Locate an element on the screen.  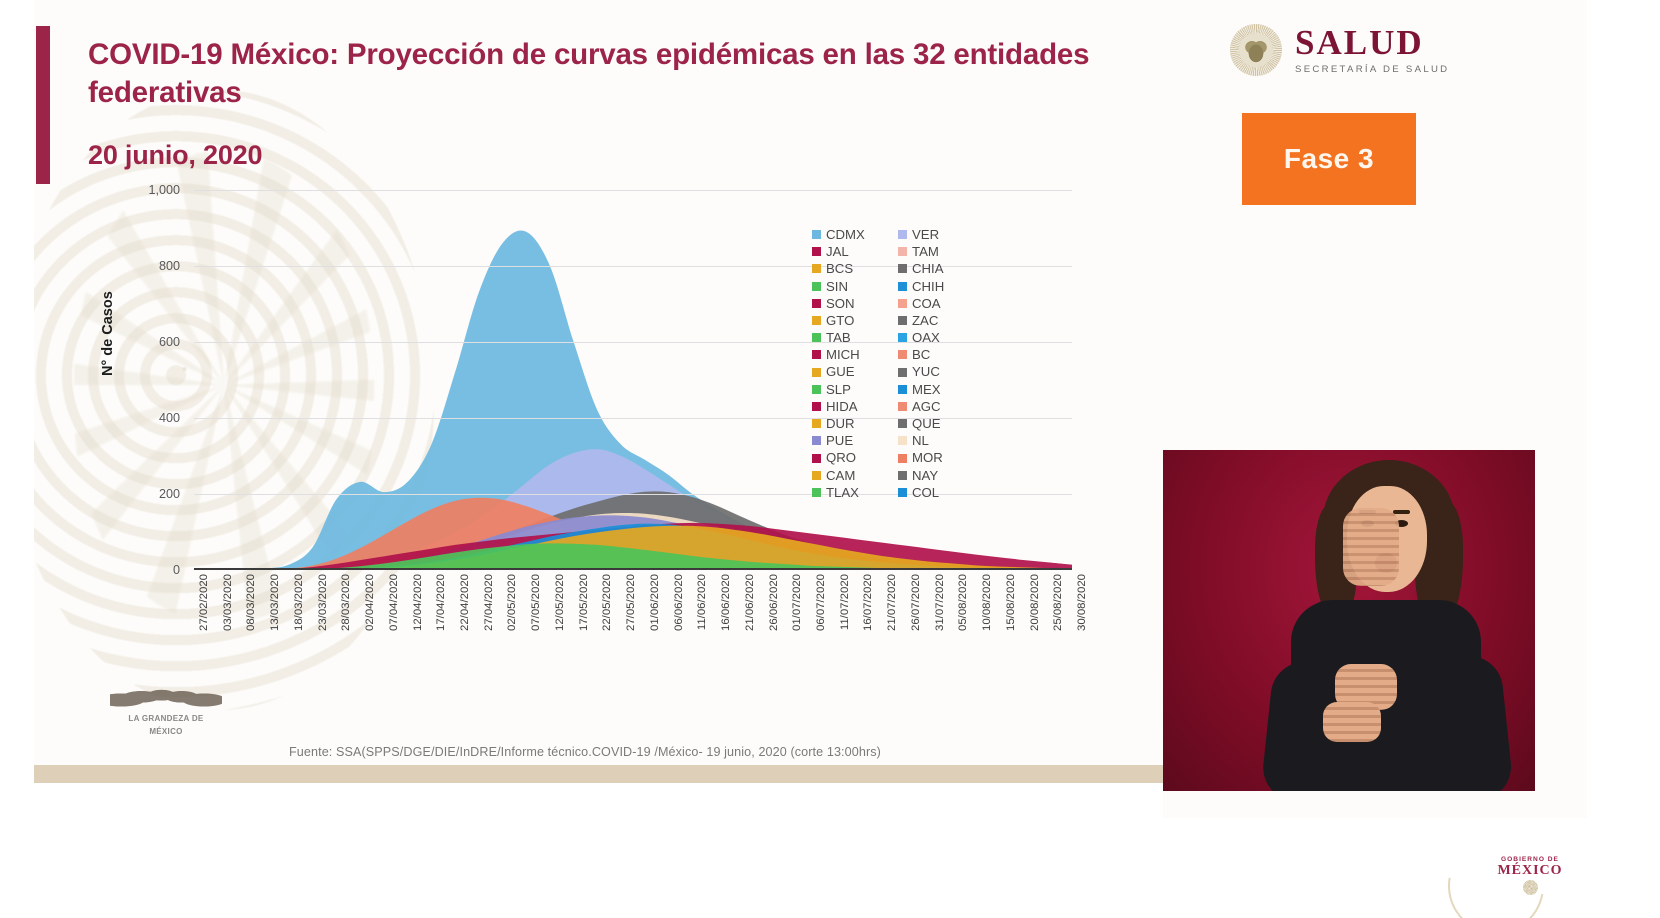
legend-item: NAY is located at coordinates (941, 475).